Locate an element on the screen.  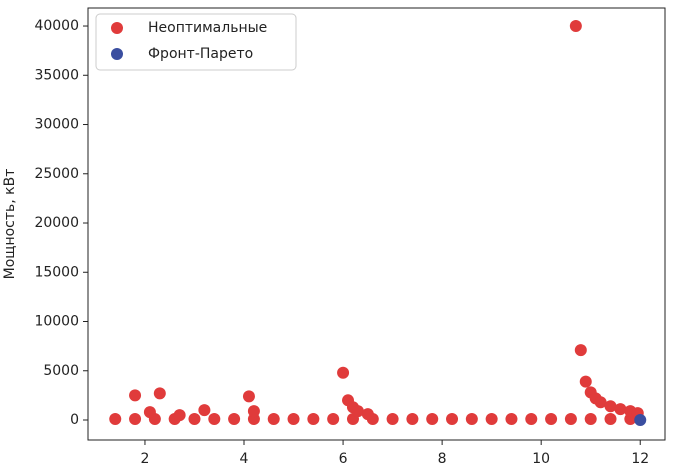
y-axis-label: Мощность, кВт is located at coordinates (10, 224).